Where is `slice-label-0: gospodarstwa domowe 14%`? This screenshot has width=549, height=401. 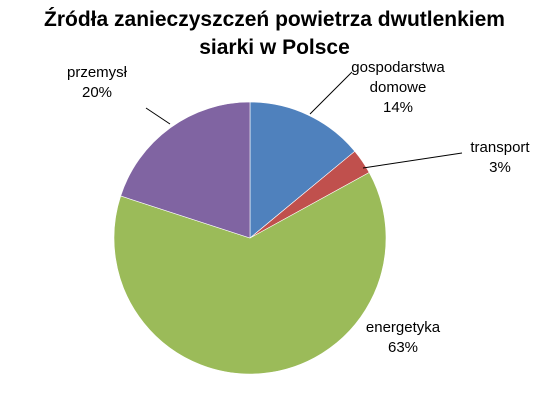 slice-label-0: gospodarstwa domowe 14% is located at coordinates (398, 87).